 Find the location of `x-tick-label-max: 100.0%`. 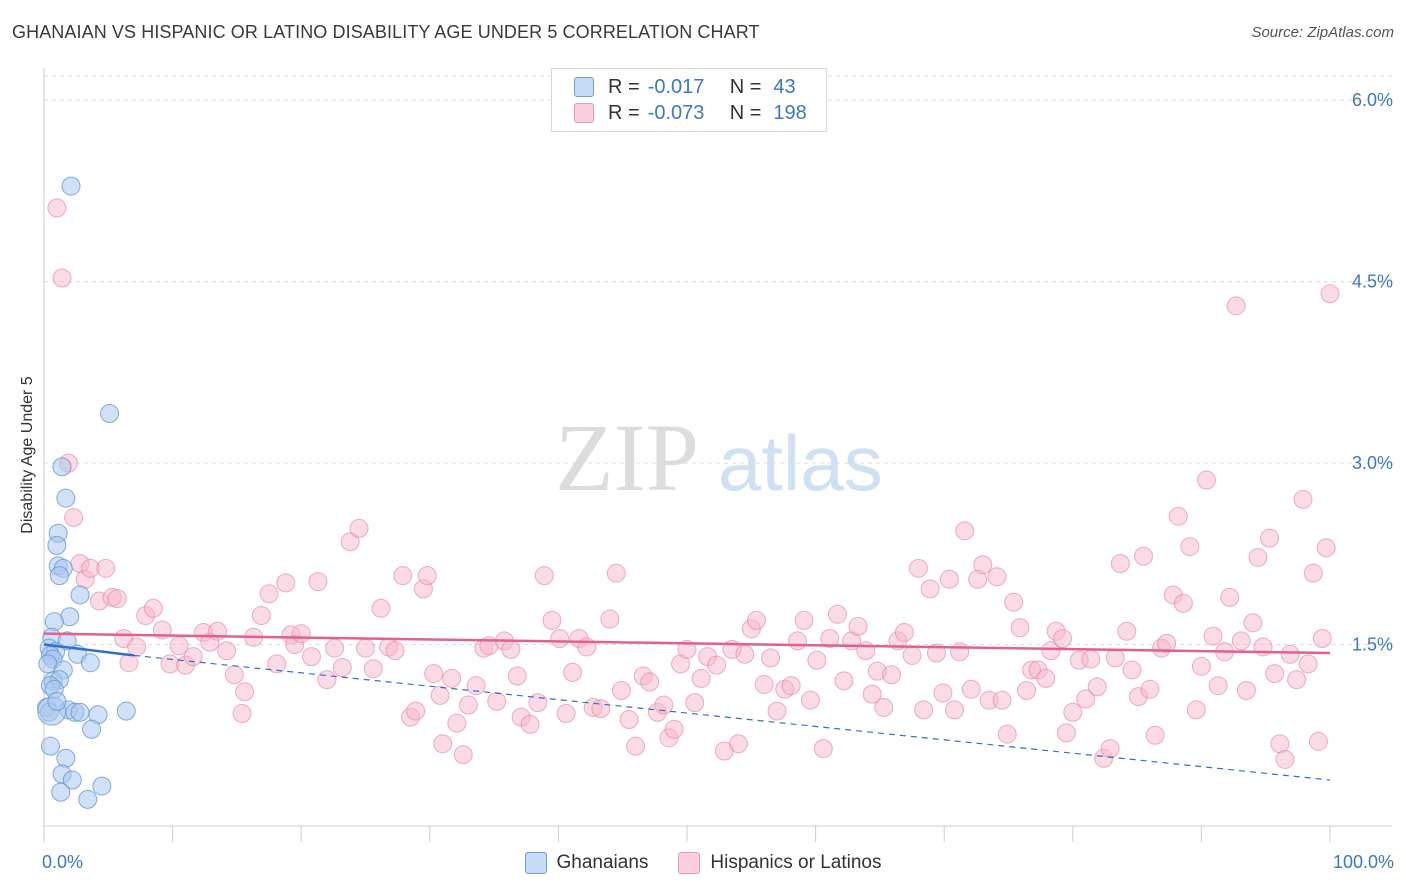

x-tick-label-max: 100.0% is located at coordinates (1363, 862).